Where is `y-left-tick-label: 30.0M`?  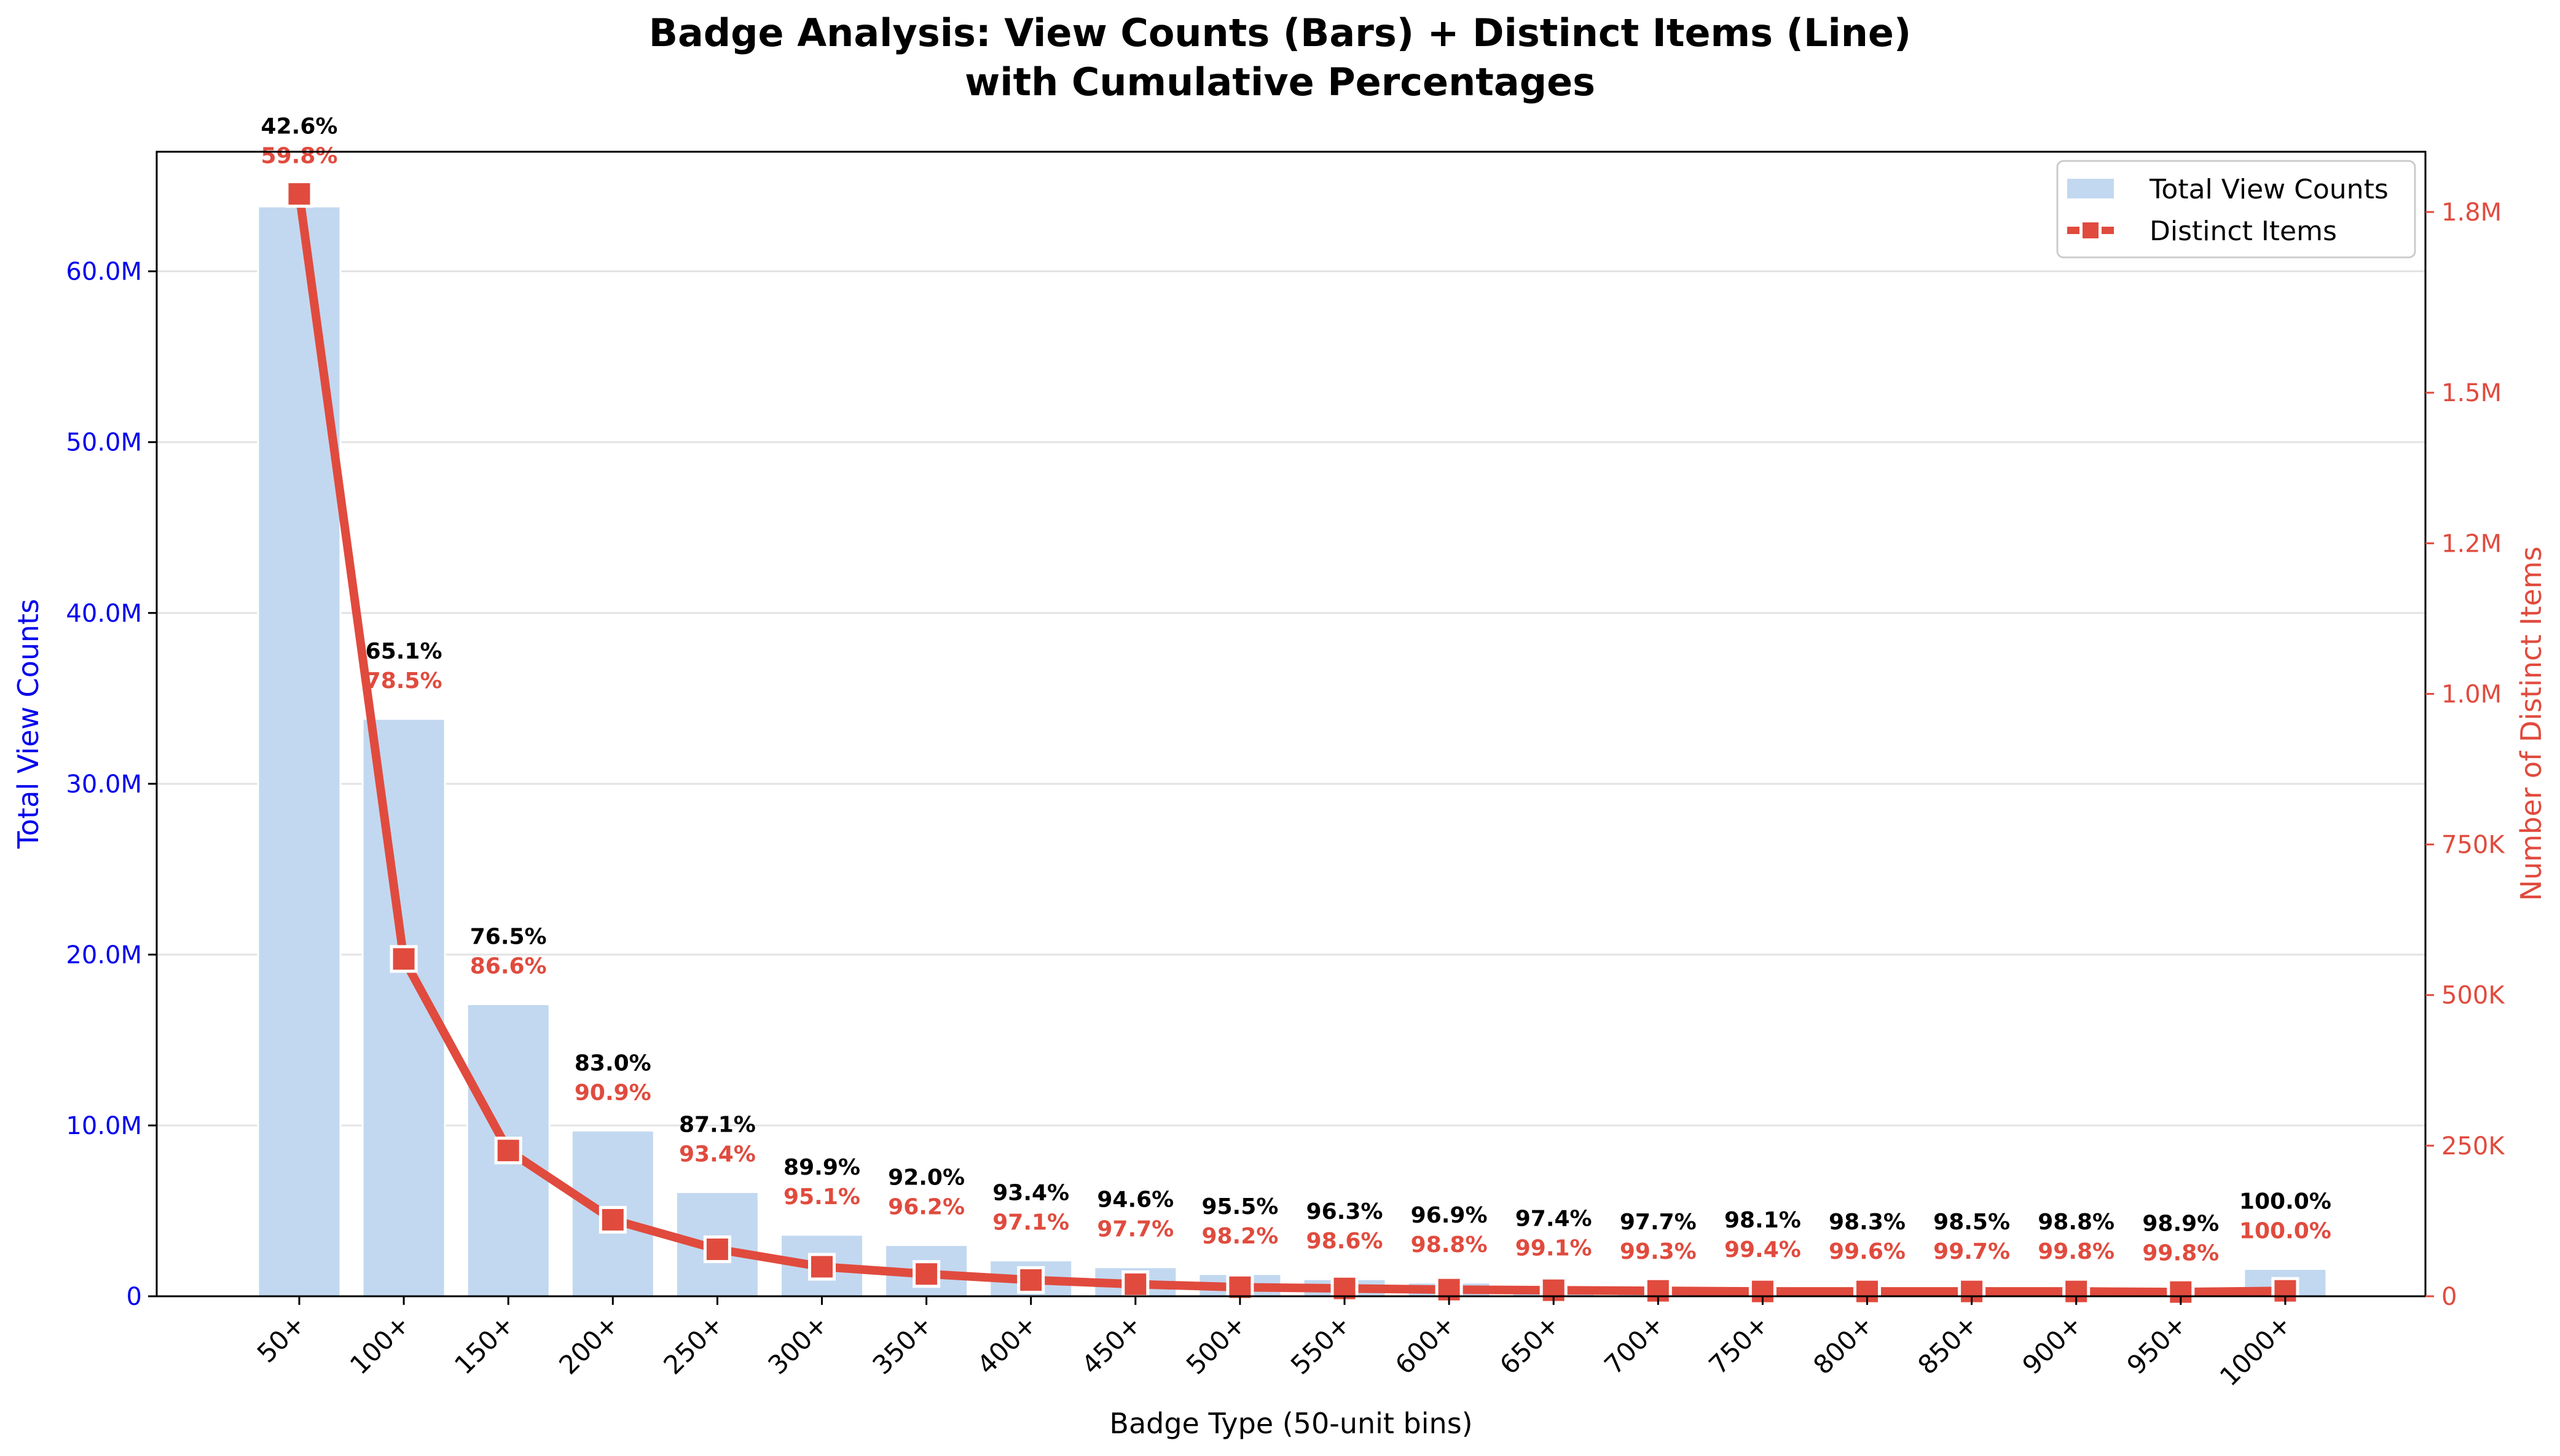
y-left-tick-label: 30.0M is located at coordinates (104, 784).